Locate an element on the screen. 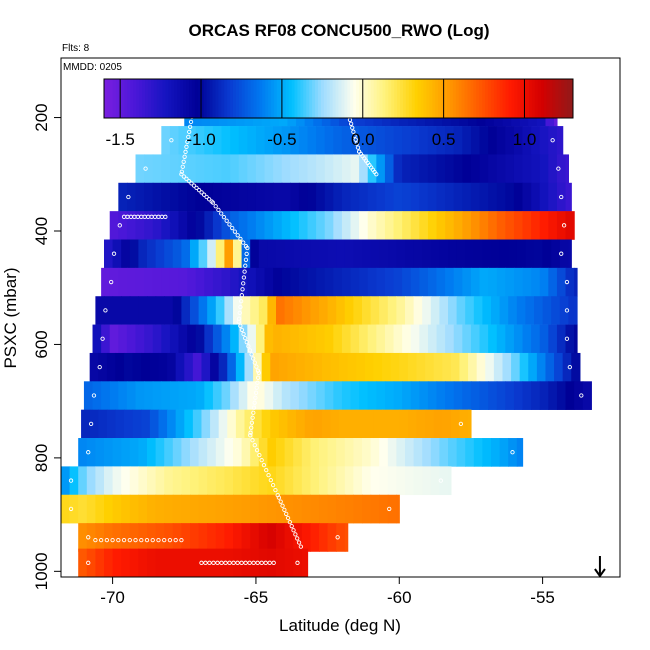 The width and height of the screenshot is (650, 650). y-tick-label: 1000 is located at coordinates (41, 571).